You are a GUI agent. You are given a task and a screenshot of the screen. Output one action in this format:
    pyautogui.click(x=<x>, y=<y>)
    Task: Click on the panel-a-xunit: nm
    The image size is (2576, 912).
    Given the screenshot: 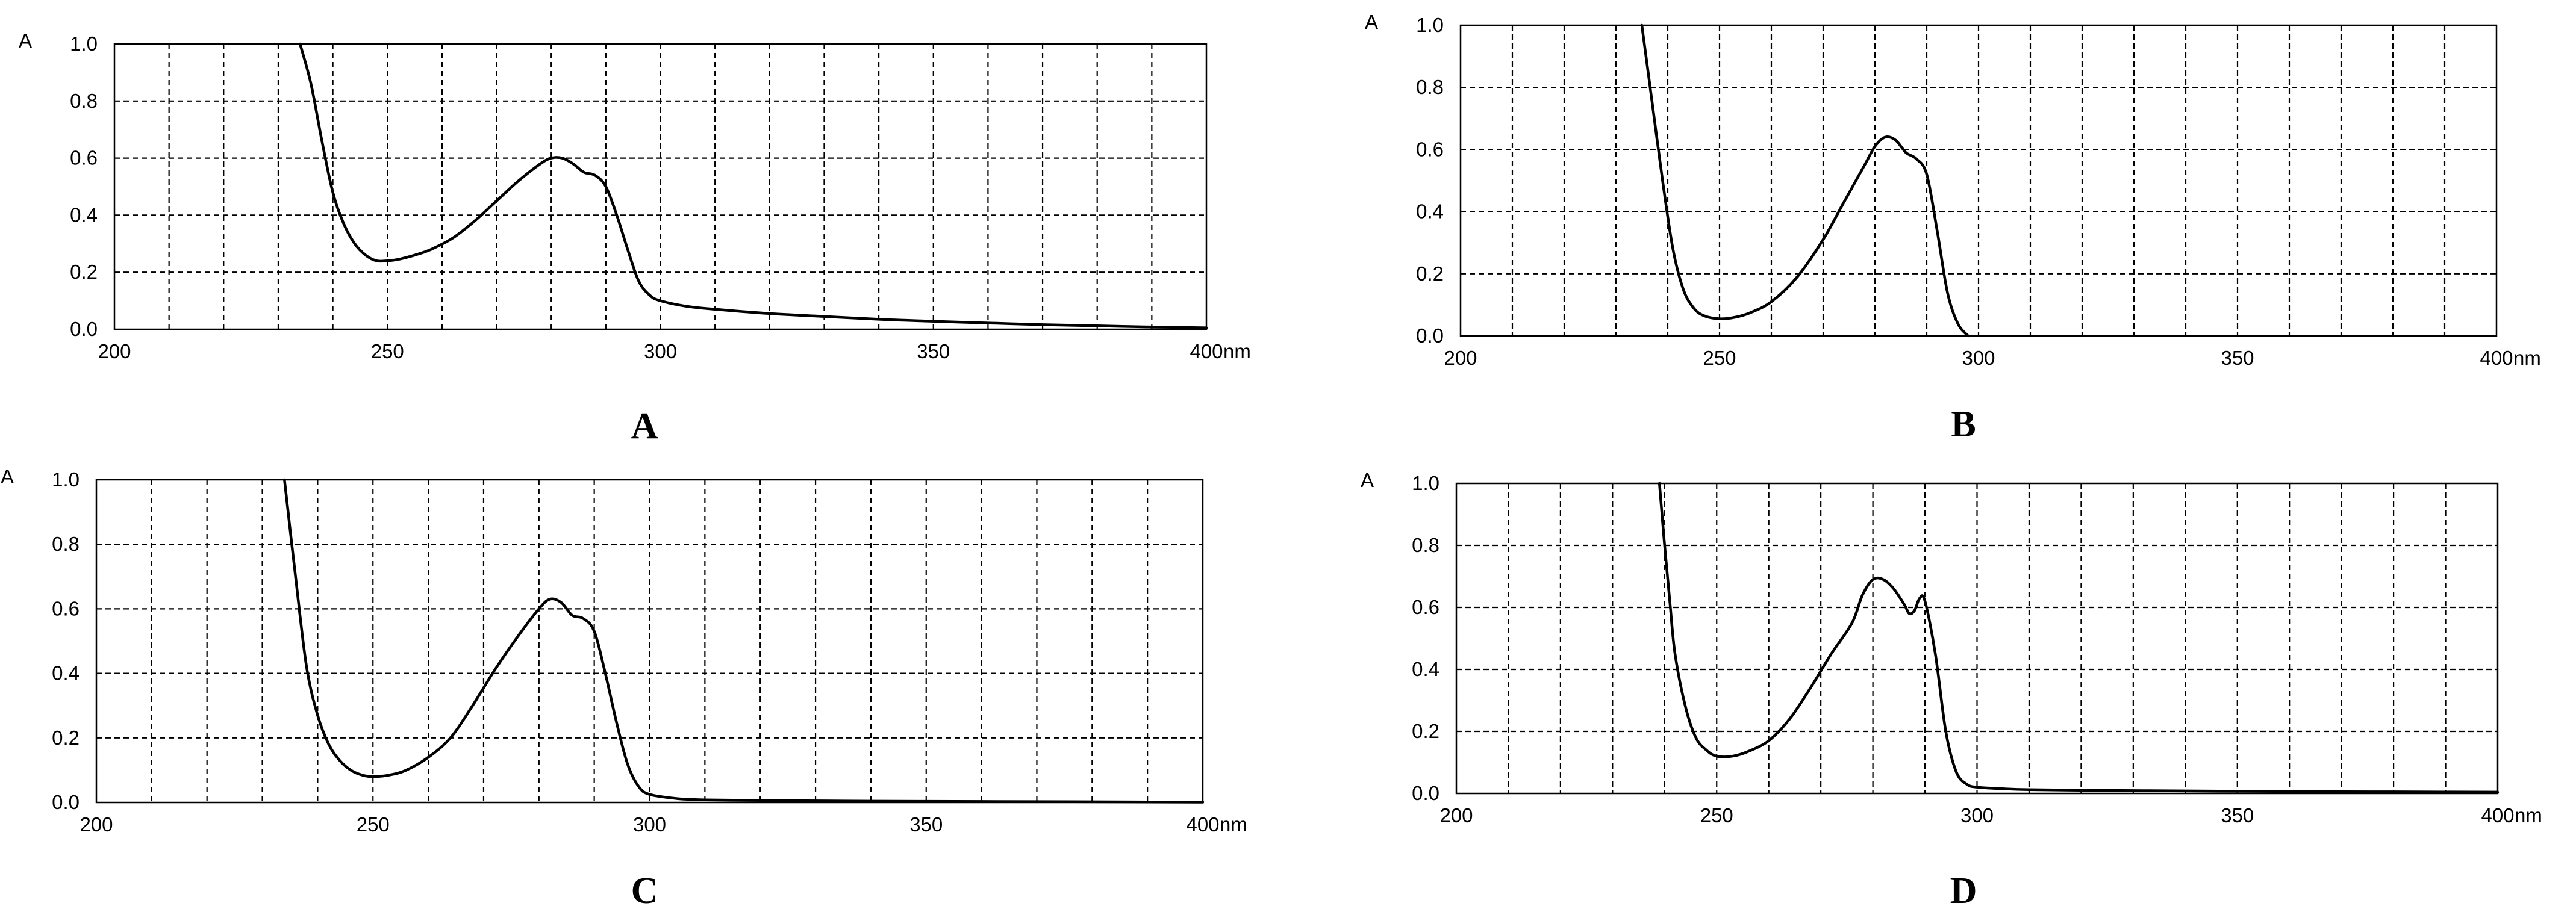 What is the action you would take?
    pyautogui.click(x=1237, y=351)
    